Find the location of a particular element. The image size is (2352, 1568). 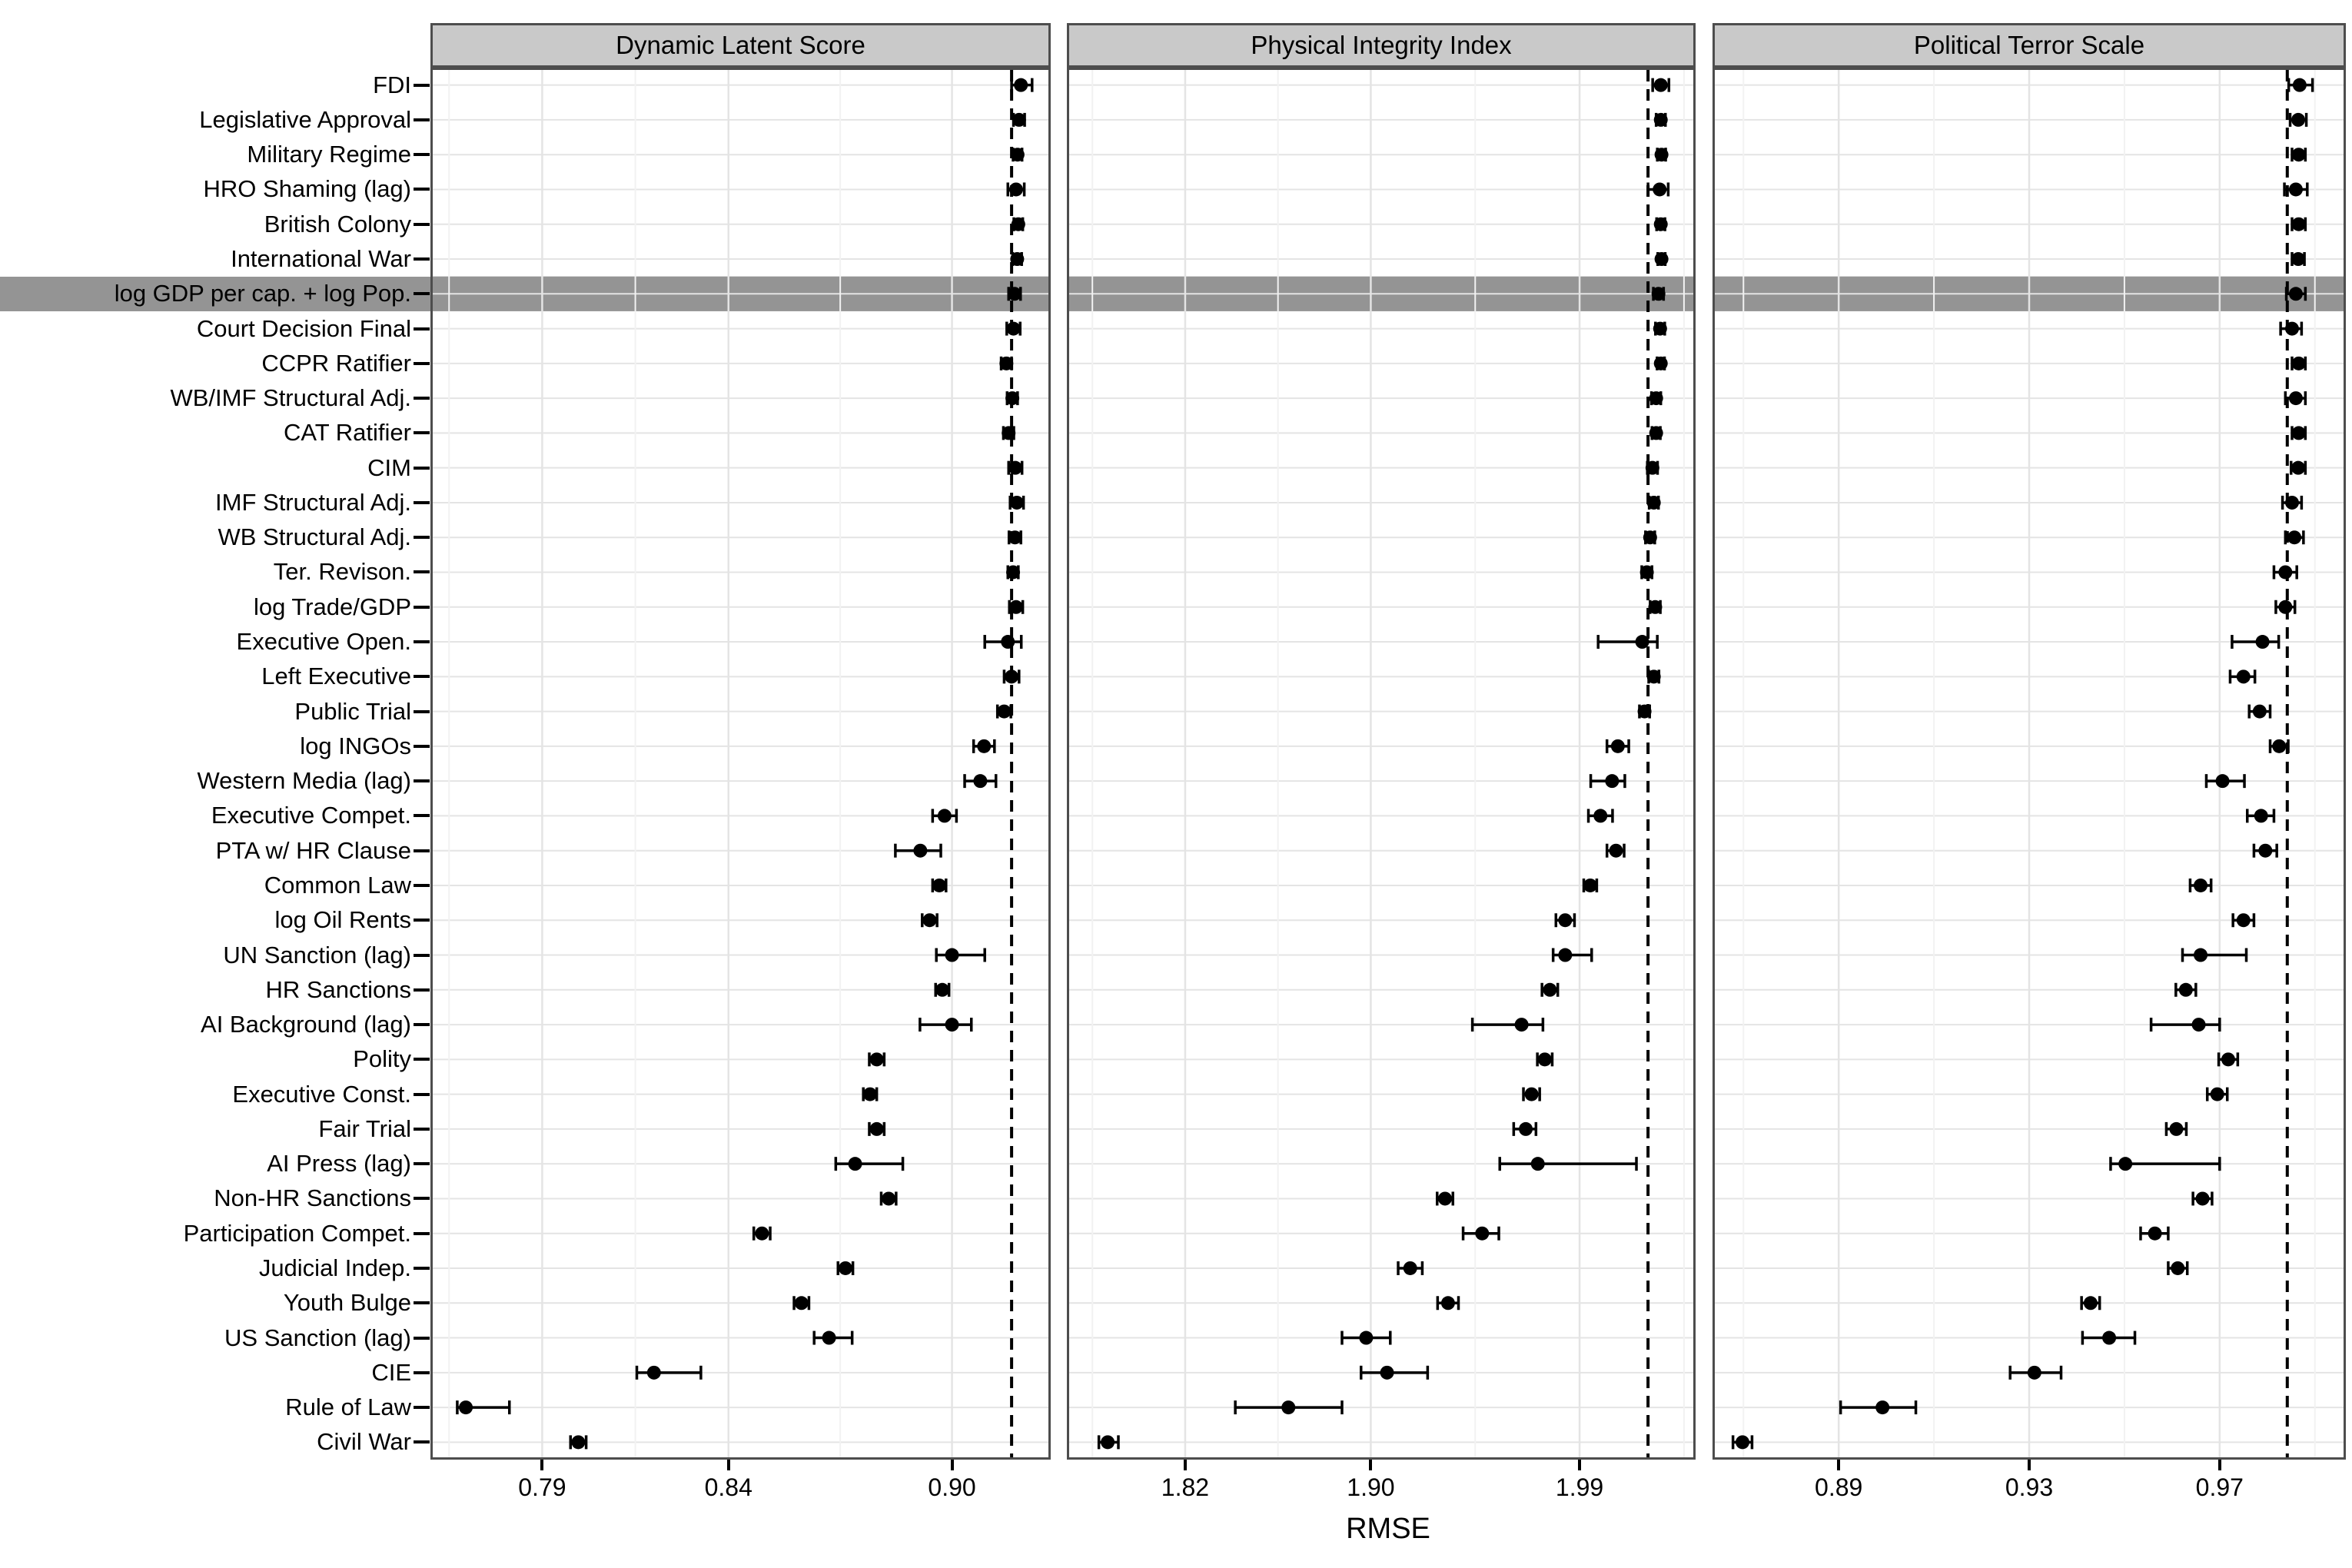

y-axis-label-highlighted: log GDP per cap. + log Pop. is located at coordinates (262, 293).